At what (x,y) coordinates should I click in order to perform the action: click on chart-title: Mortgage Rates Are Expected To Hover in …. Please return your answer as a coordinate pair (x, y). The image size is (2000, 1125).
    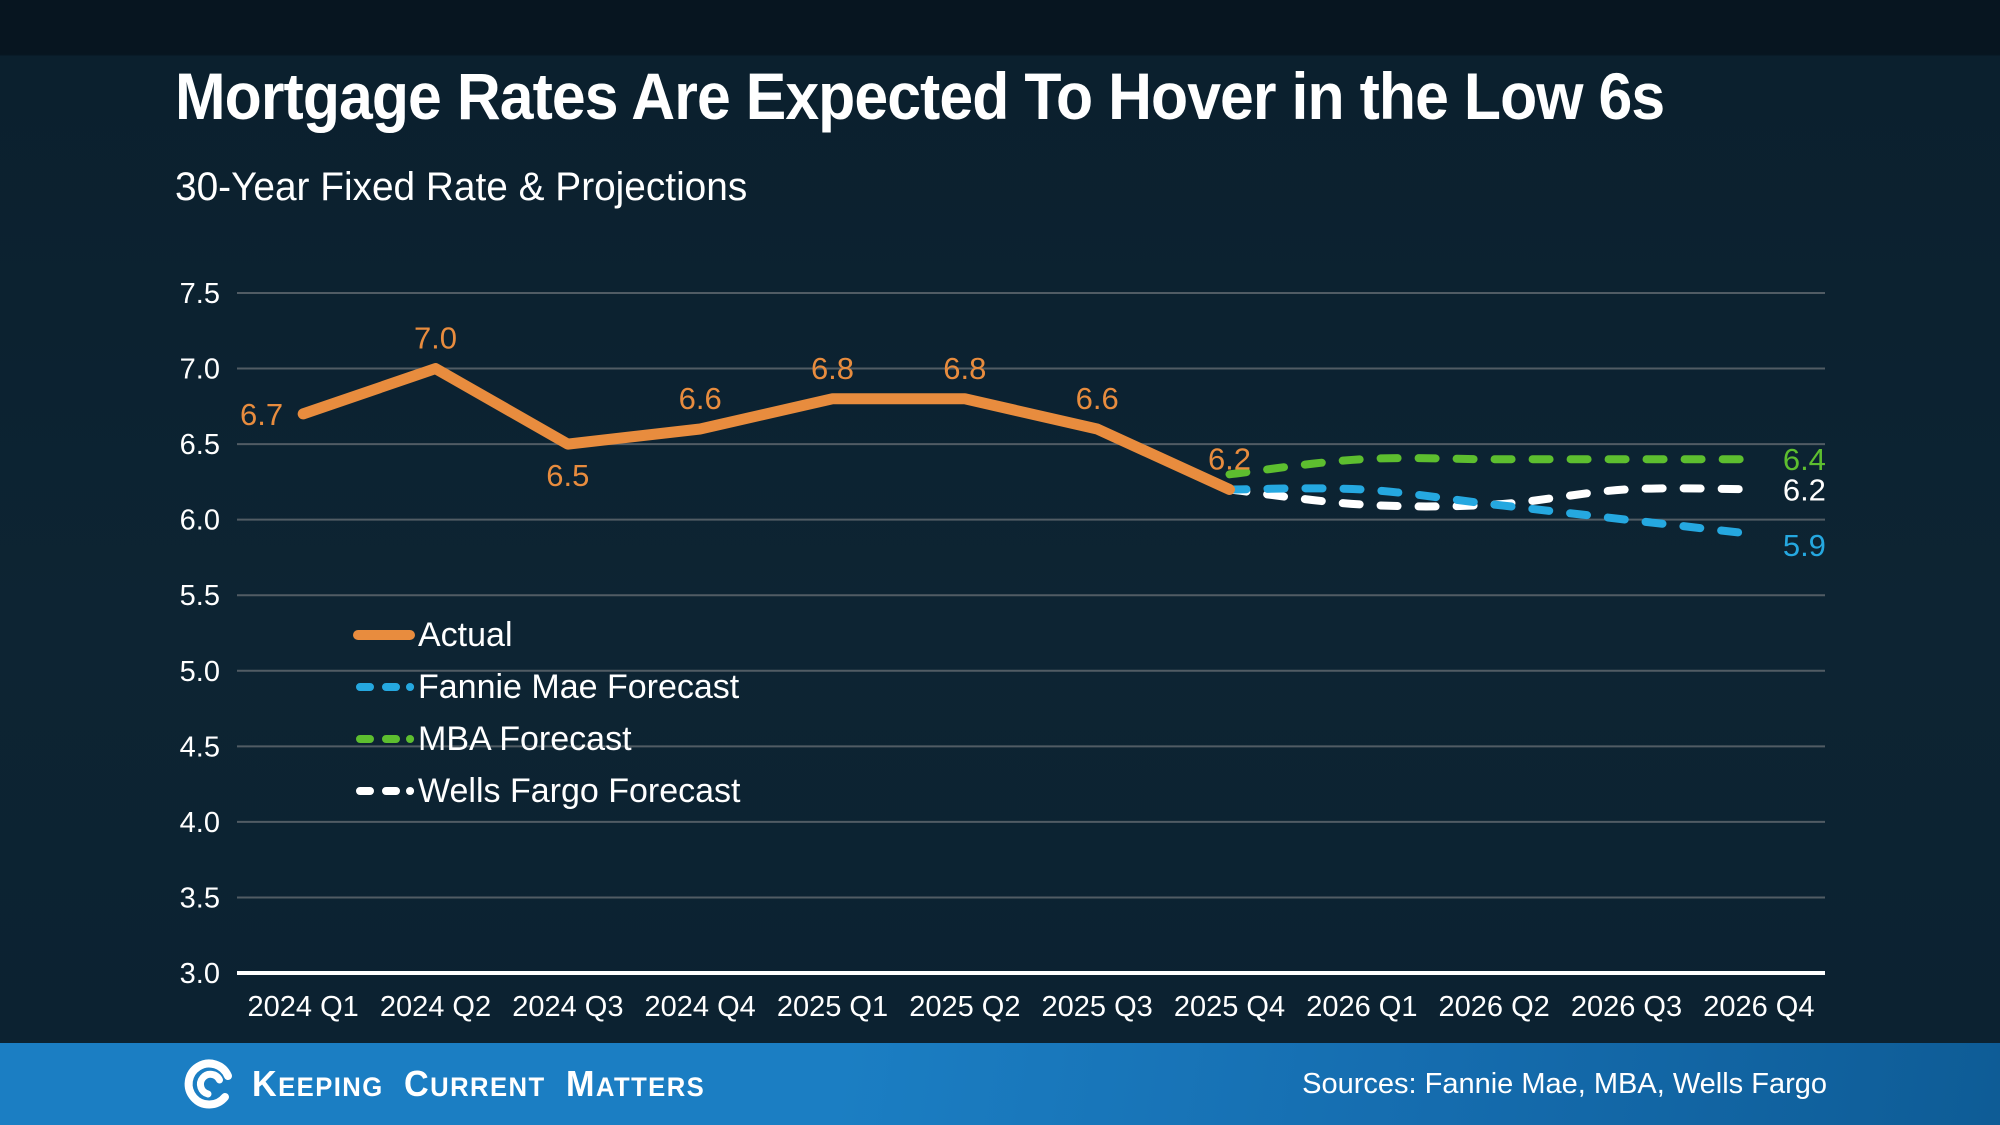
    Looking at the image, I should click on (920, 96).